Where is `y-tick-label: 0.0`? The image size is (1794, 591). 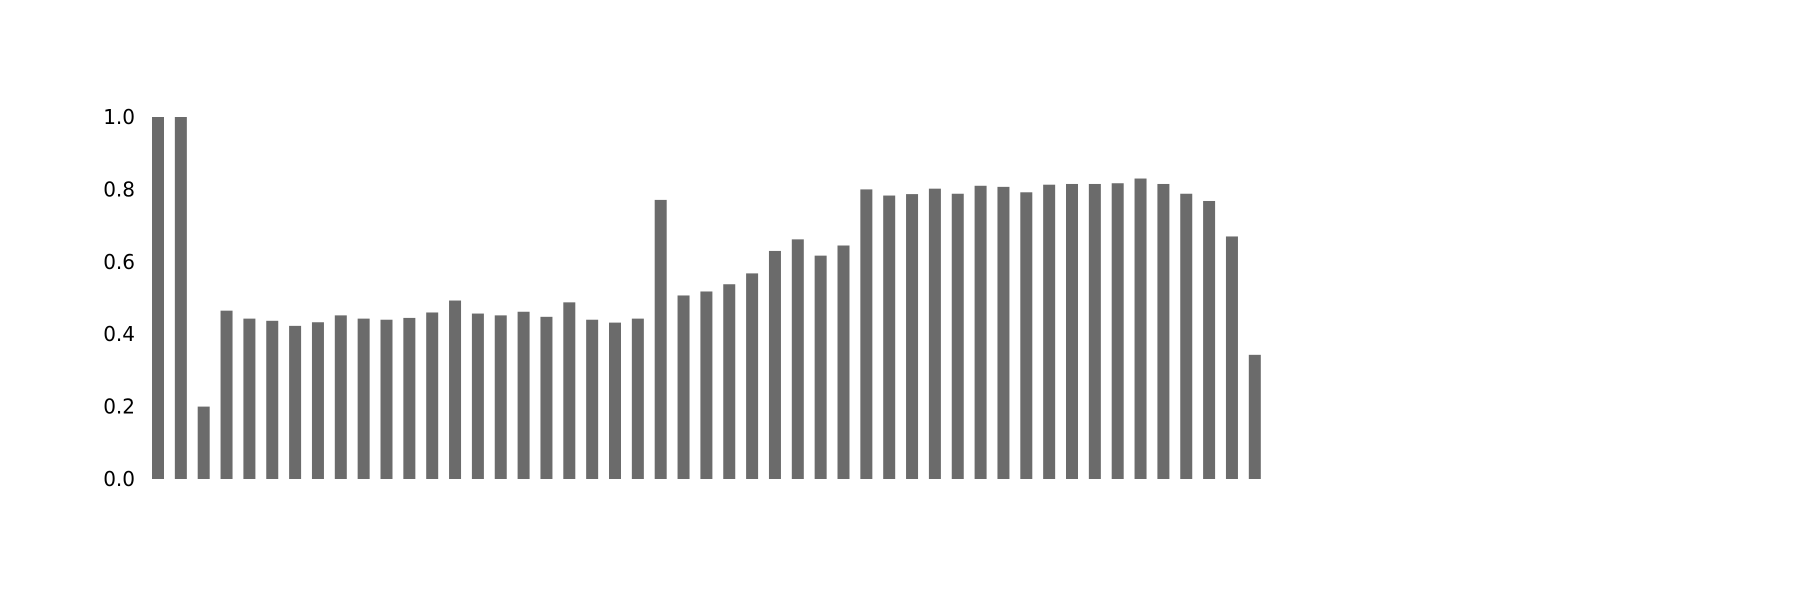 y-tick-label: 0.0 is located at coordinates (119, 479).